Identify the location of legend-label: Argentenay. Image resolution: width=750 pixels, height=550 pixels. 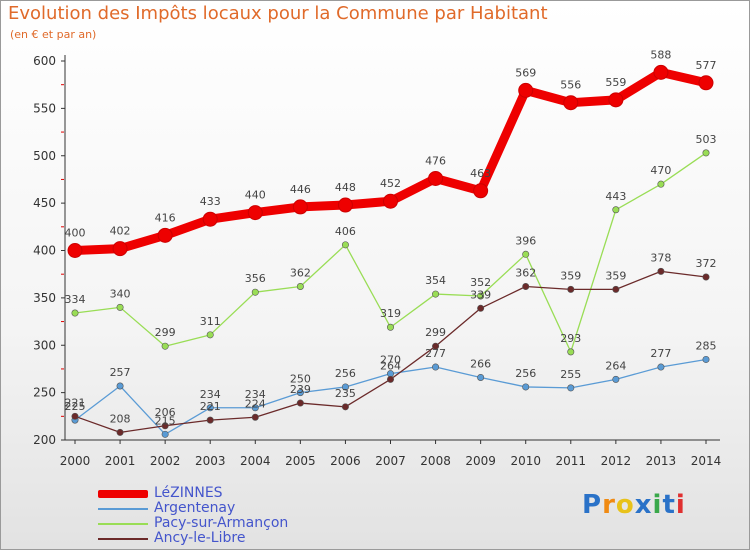
(195, 508).